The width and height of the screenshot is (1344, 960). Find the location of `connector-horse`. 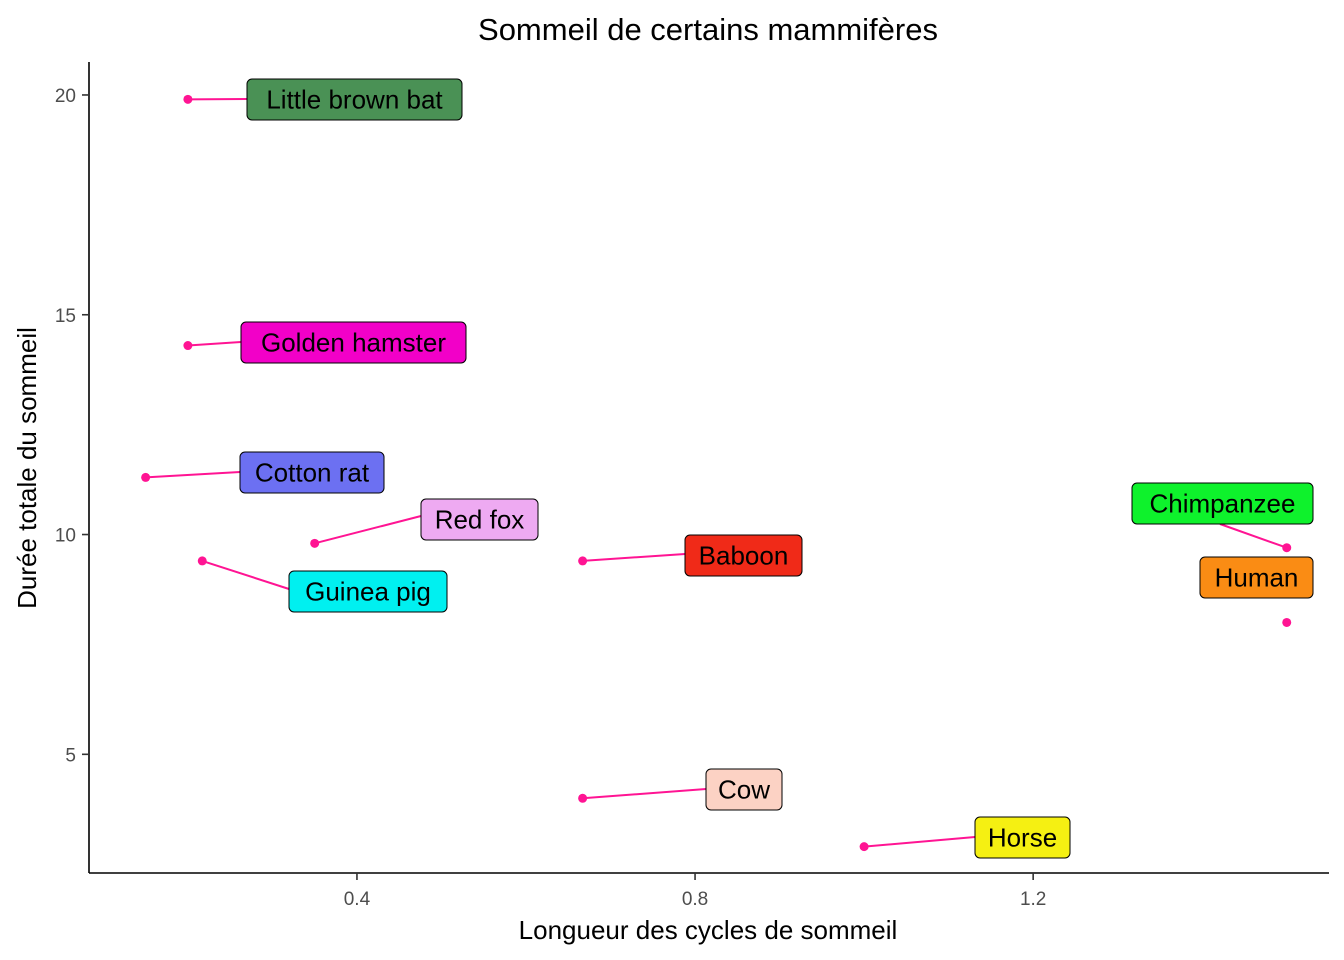

connector-horse is located at coordinates (920, 842).